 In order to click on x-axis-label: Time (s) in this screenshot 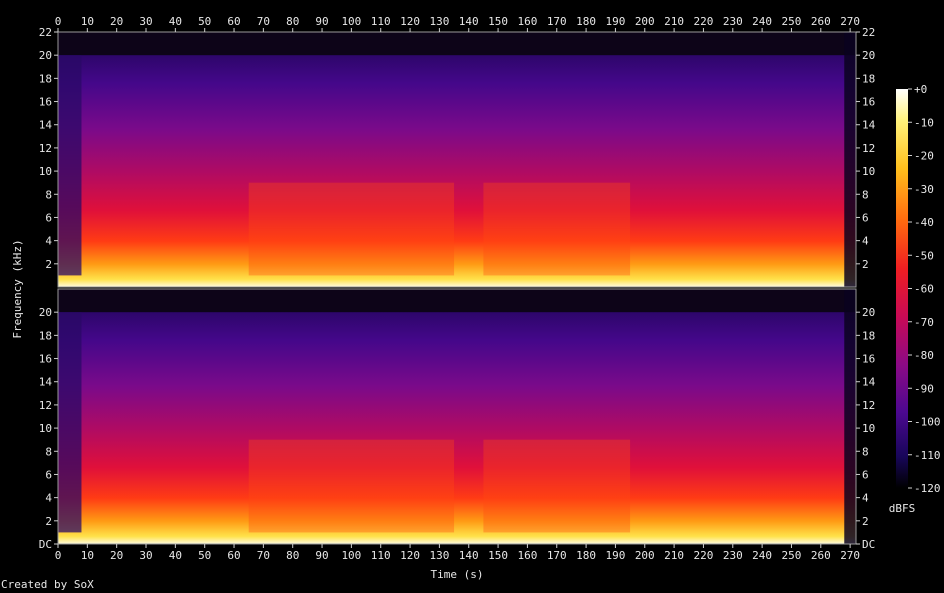, I will do `click(457, 574)`.